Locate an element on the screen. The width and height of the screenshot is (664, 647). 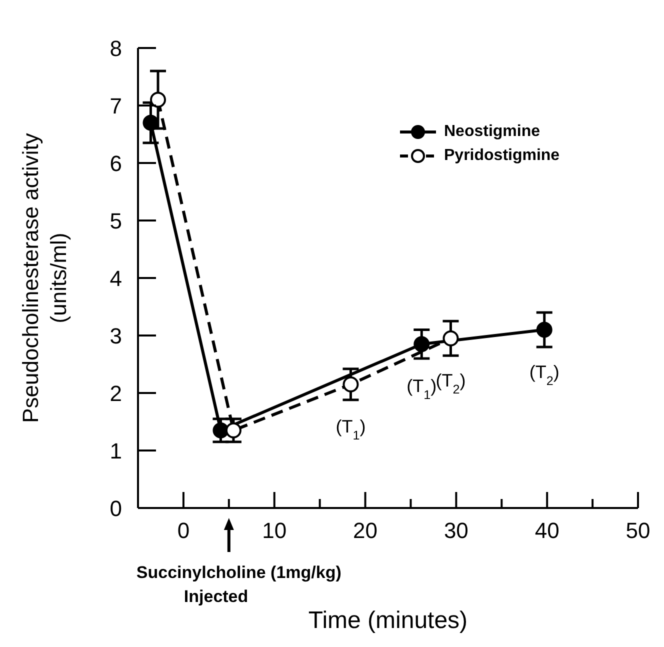
y-tick-label: 5 is located at coordinates (116, 221).